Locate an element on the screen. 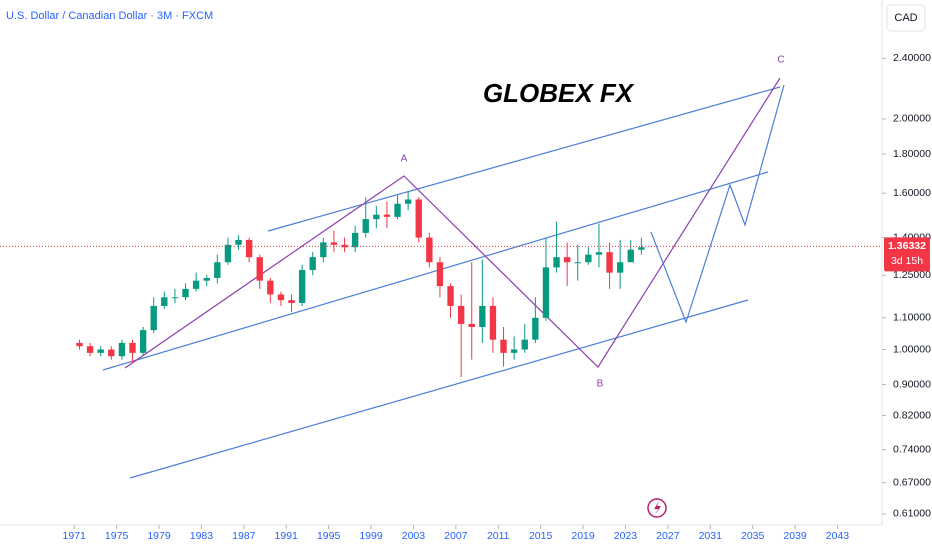  currency-button is located at coordinates (906, 18).